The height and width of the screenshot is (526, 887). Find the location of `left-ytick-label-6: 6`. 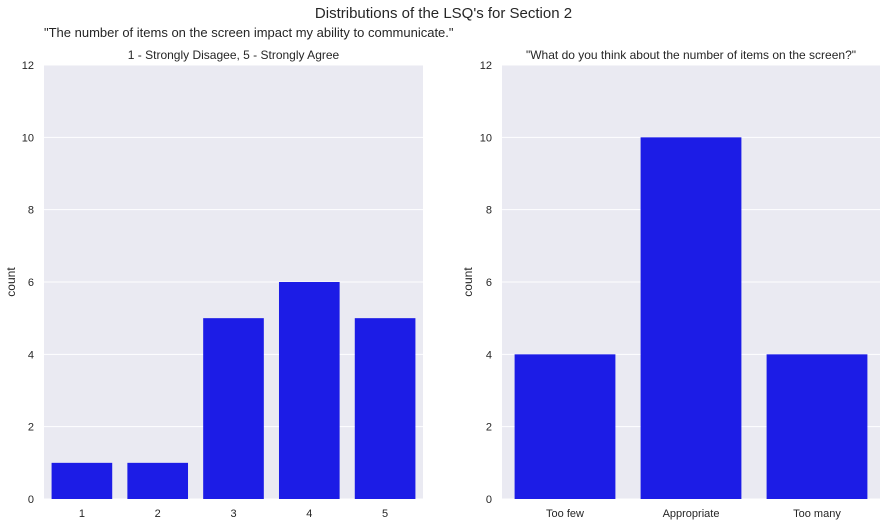

left-ytick-label-6: 6 is located at coordinates (31, 283).